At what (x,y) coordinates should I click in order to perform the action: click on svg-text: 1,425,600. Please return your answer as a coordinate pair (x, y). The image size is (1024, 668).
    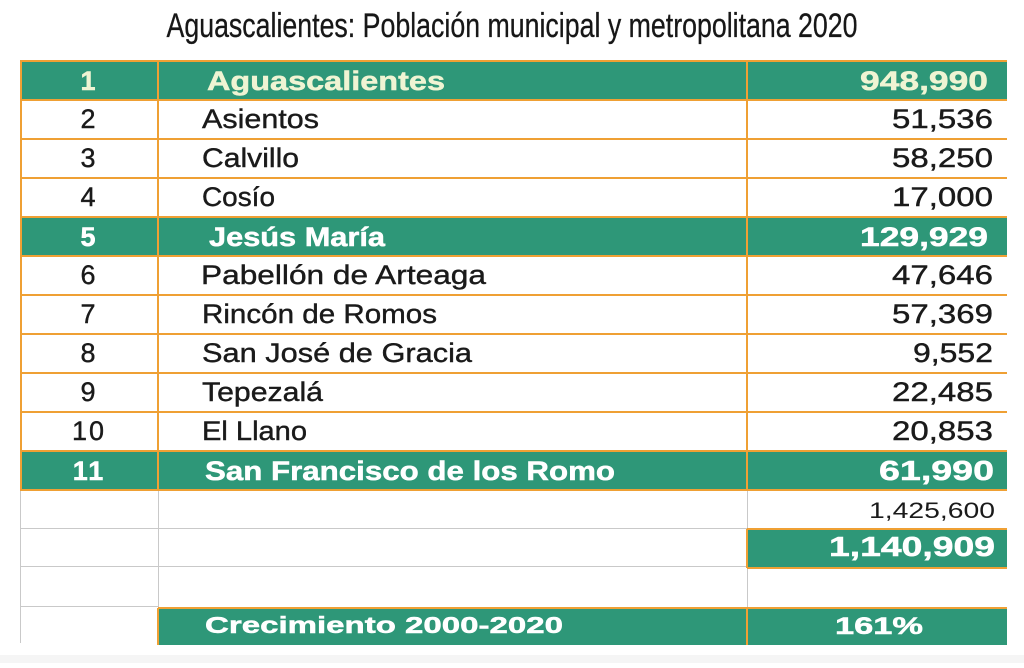
    Looking at the image, I should click on (932, 510).